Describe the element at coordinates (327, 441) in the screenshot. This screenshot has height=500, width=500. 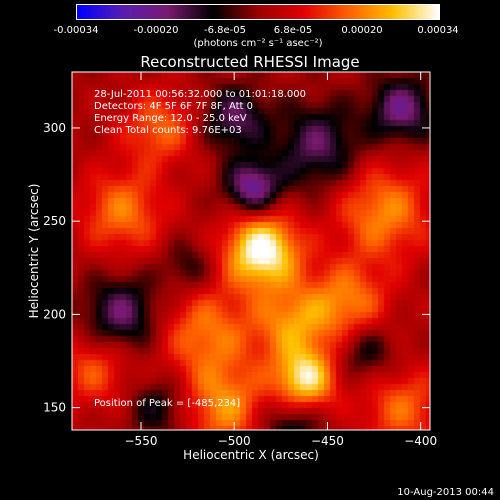
I see `x-tick-label: −450` at that location.